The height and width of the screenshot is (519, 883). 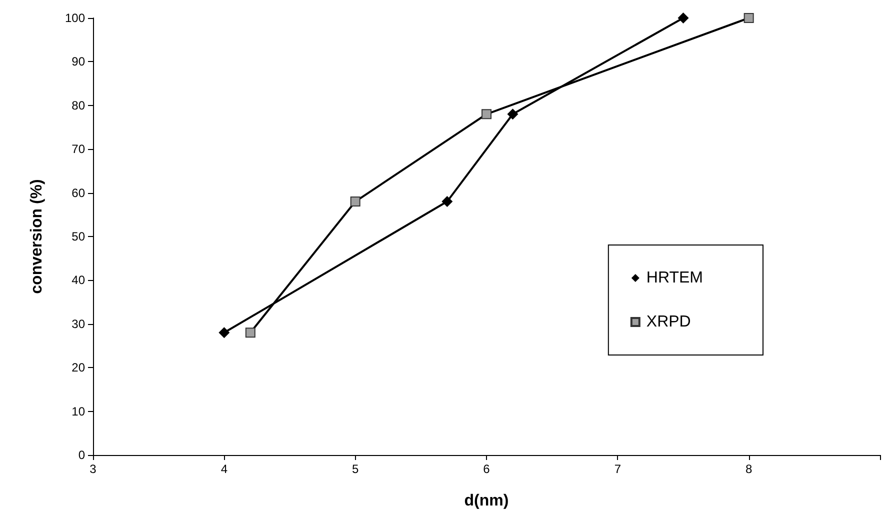 I want to click on x-tick-label: 8, so click(x=748, y=469).